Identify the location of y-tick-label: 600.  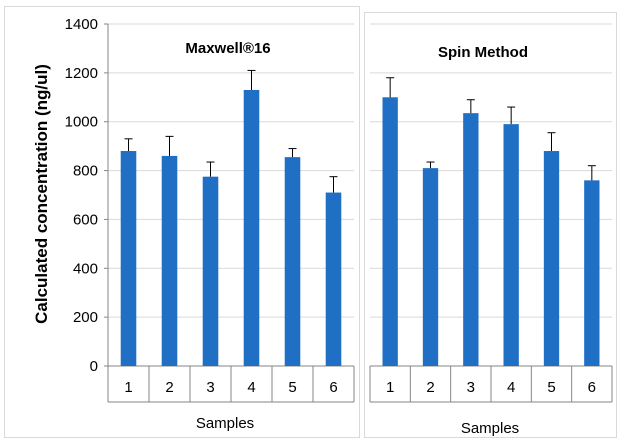
(85, 219).